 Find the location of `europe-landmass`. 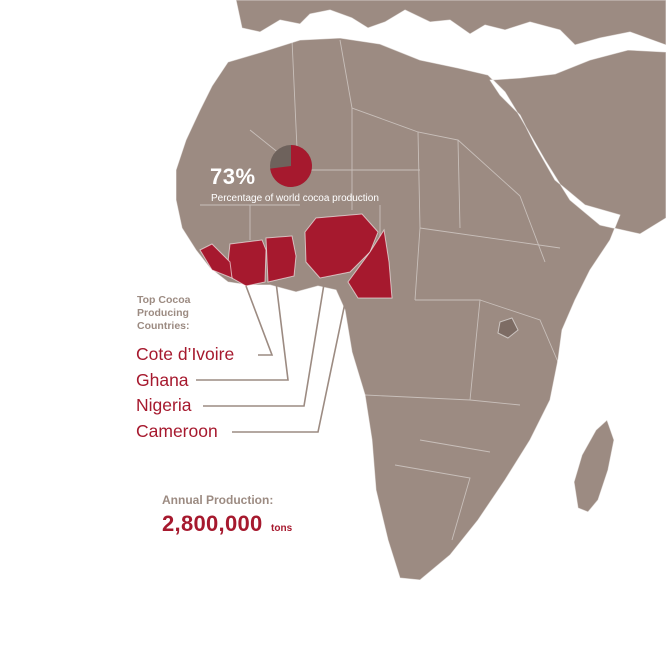

europe-landmass is located at coordinates (450, 23).